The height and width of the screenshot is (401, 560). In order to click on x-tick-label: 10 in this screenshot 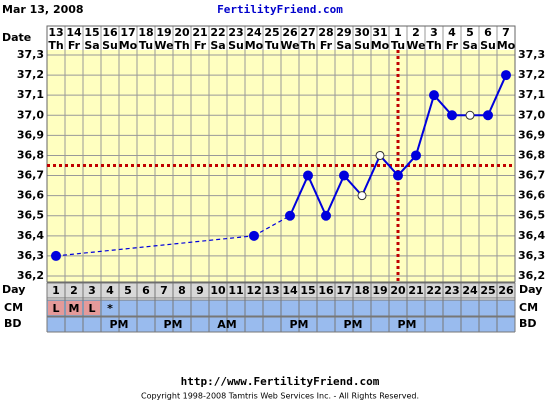, I will do `click(218, 290)`.